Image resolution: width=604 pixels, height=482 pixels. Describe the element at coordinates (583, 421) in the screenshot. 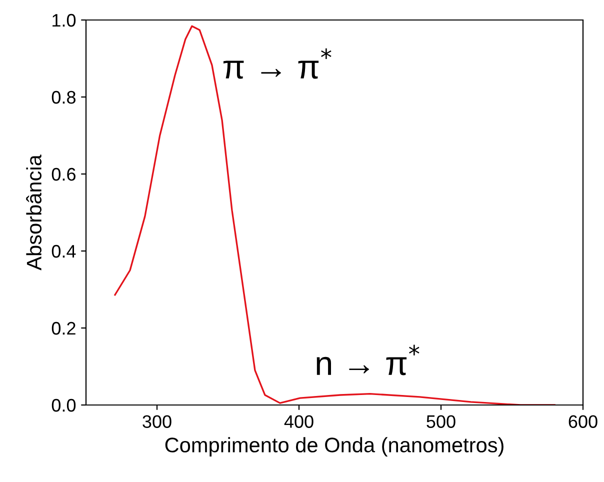

I see `x-tick-label: 600` at that location.